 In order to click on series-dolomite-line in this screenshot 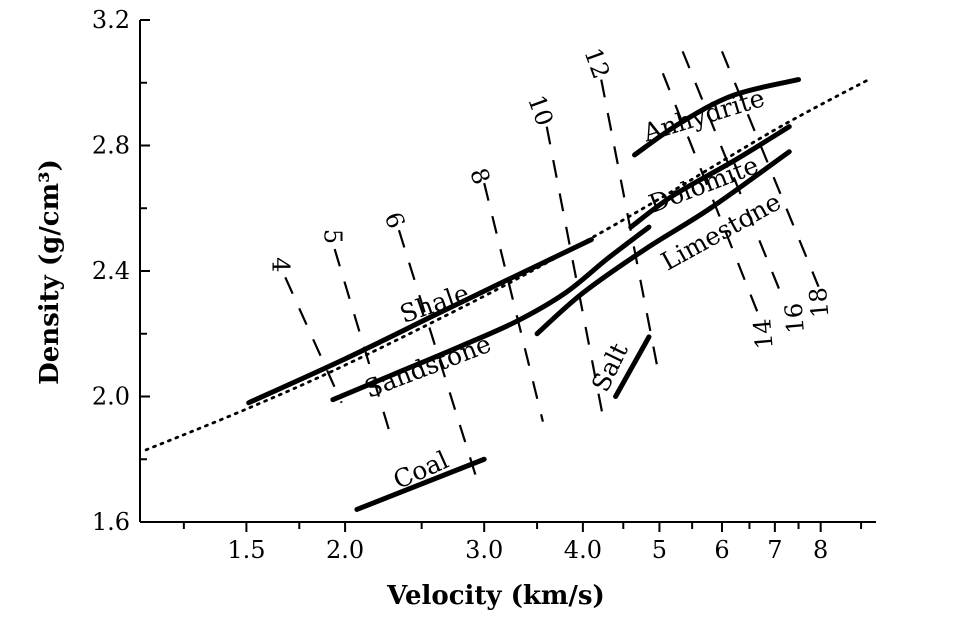, I will do `click(710, 177)`.